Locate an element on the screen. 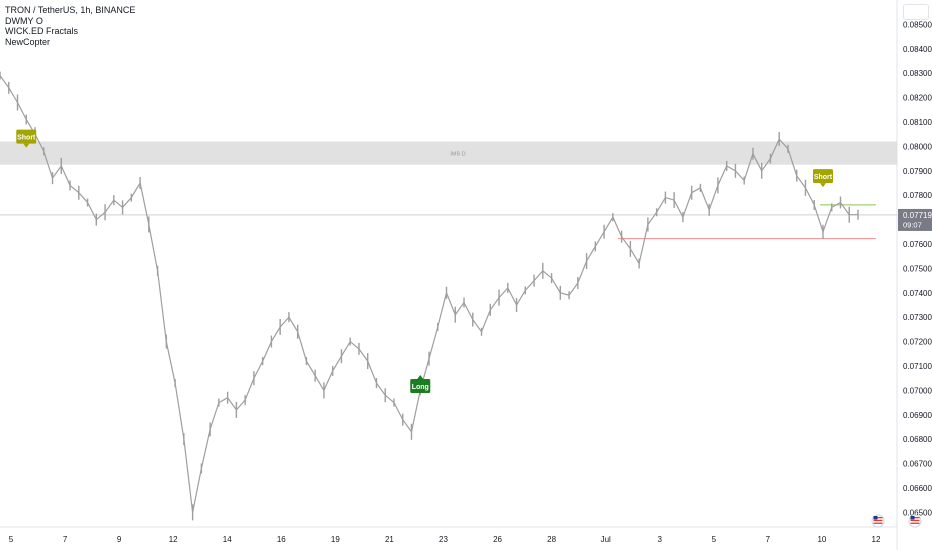 The height and width of the screenshot is (550, 932). marker-label: Long is located at coordinates (420, 387).